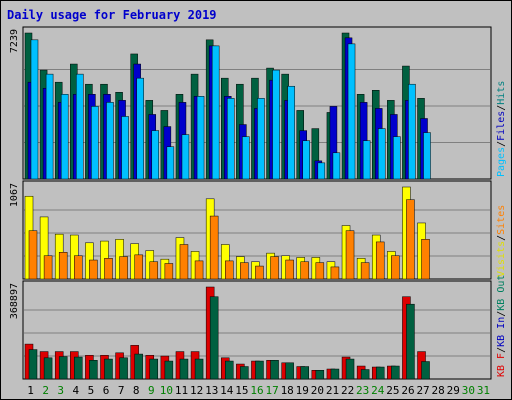 Image resolution: width=512 pixels, height=400 pixels. What do you see at coordinates (121, 390) in the screenshot?
I see `day-label: 7` at bounding box center [121, 390].